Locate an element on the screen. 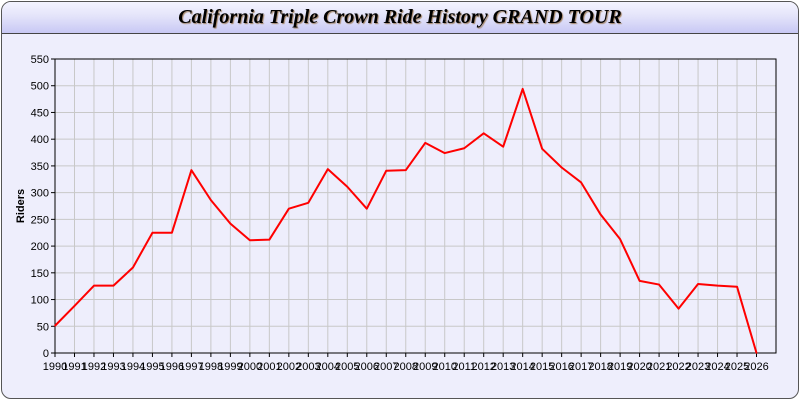 The image size is (800, 400). x-tick-label: 2026 is located at coordinates (756, 367).